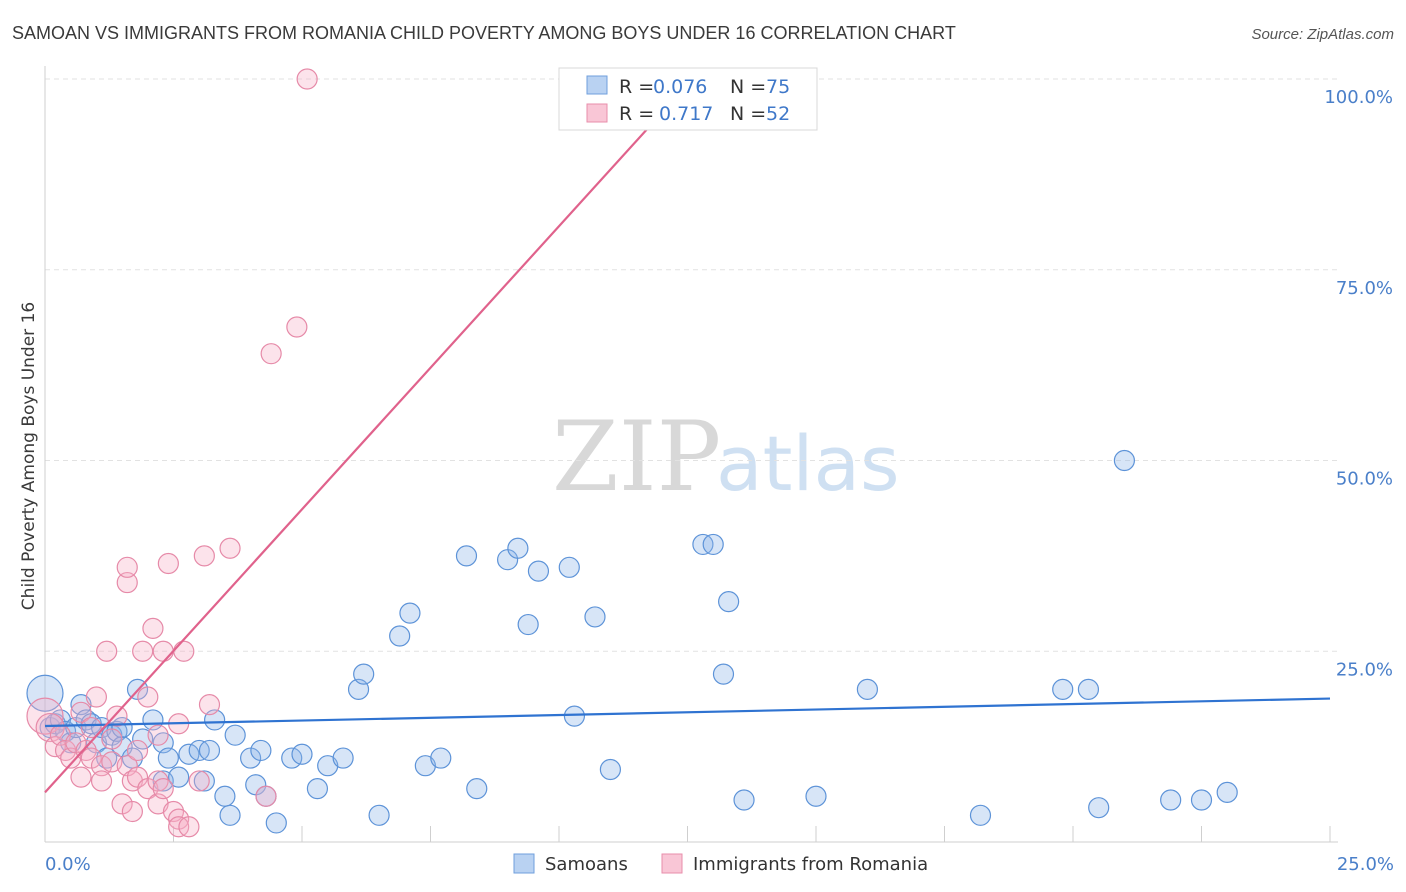 Image resolution: width=1406 pixels, height=892 pixels. Describe the element at coordinates (748, 87) in the screenshot. I see `samoans-n-label: N =` at that location.